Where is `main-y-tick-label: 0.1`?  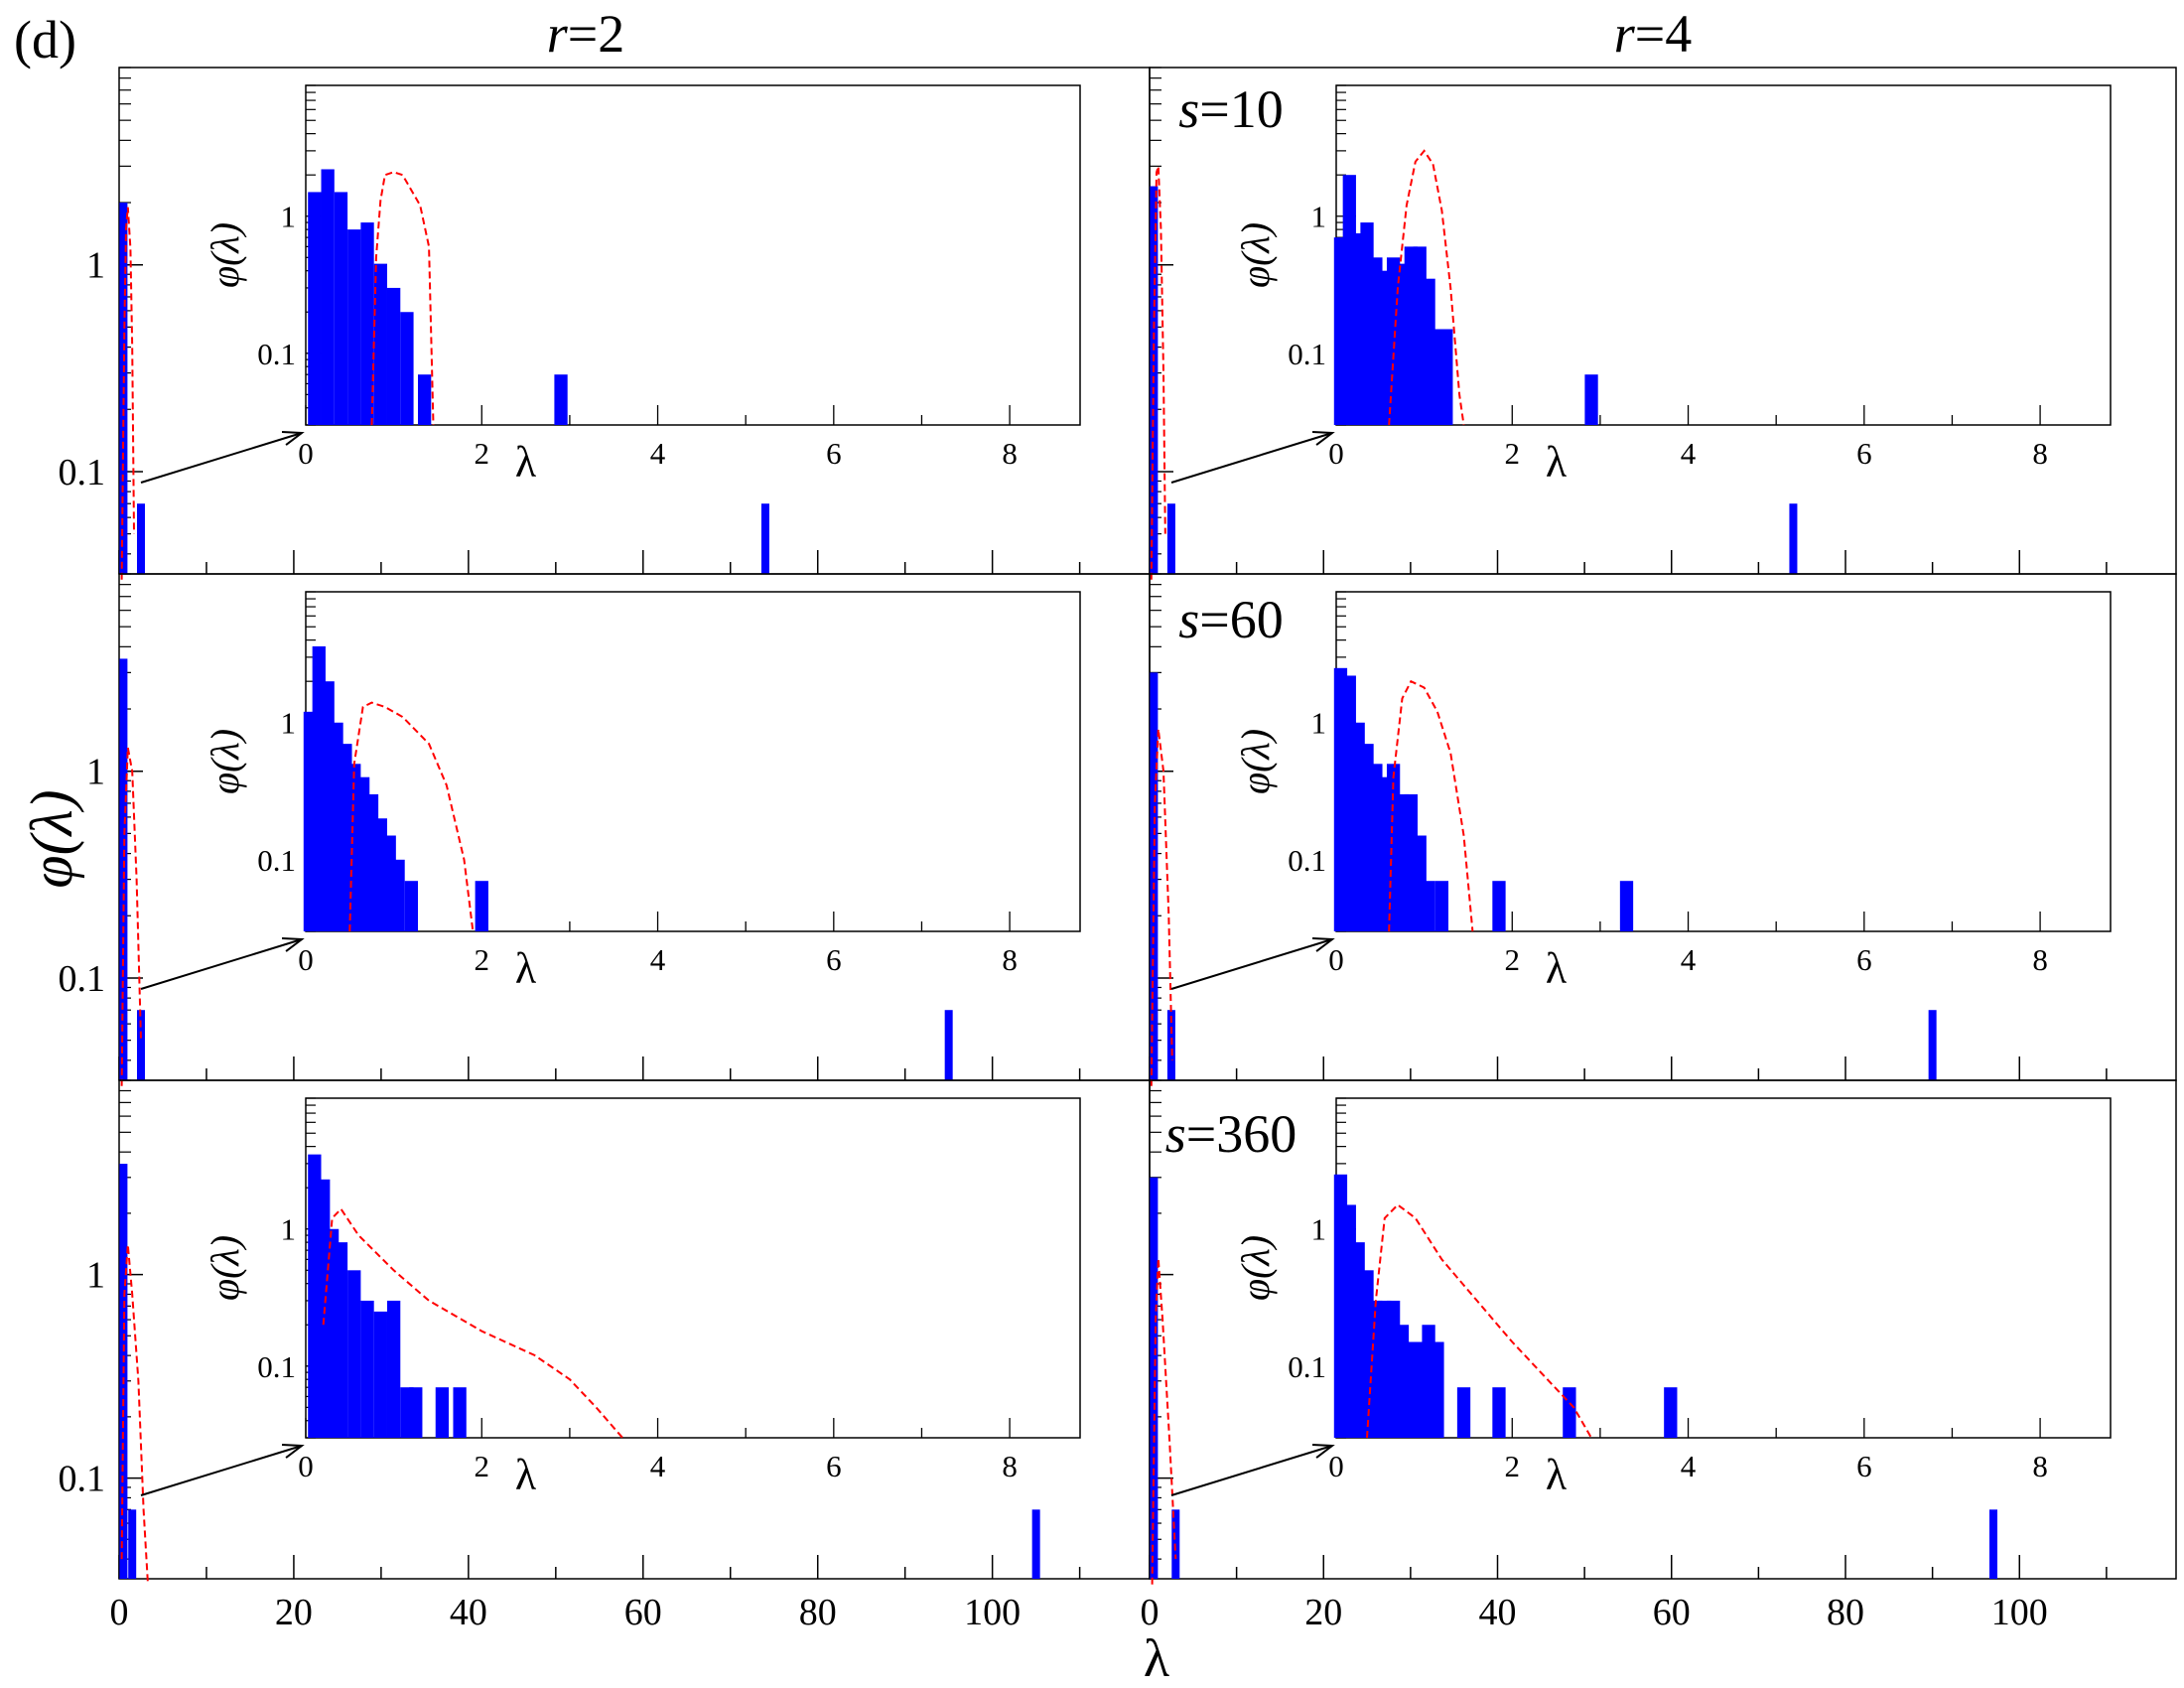 main-y-tick-label: 0.1 is located at coordinates (82, 979).